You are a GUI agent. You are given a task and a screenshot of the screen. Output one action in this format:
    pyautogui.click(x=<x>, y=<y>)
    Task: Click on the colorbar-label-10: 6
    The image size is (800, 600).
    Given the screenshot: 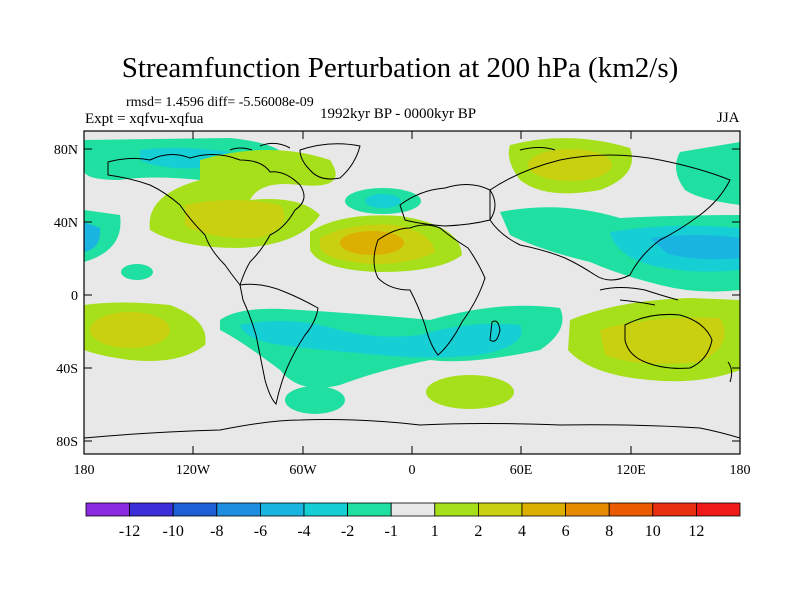 What is the action you would take?
    pyautogui.click(x=566, y=531)
    